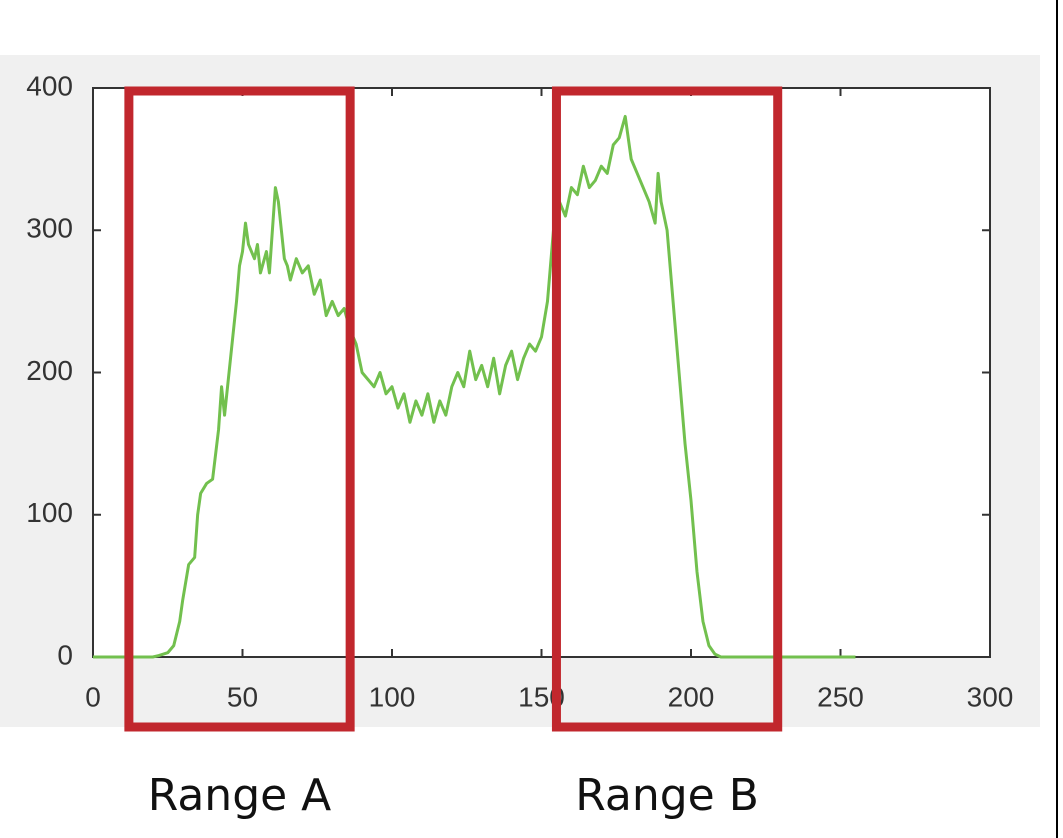  Describe the element at coordinates (49, 228) in the screenshot. I see `y-tick-label: 300` at that location.